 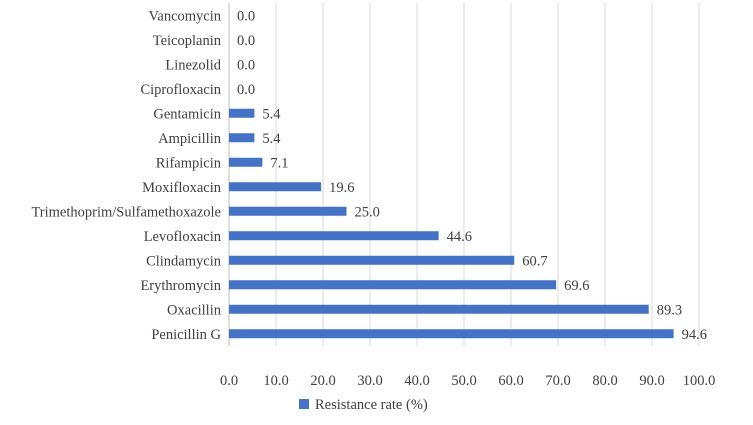 What do you see at coordinates (416, 381) in the screenshot?
I see `x-tick-label: 40.0` at bounding box center [416, 381].